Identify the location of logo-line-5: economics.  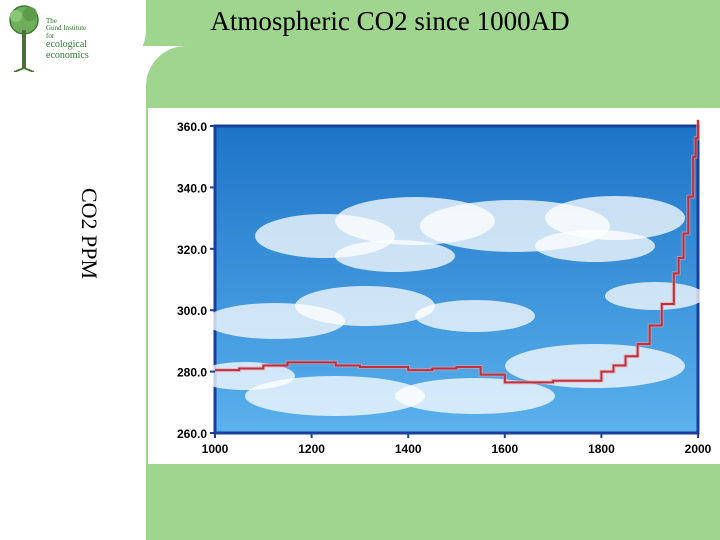
(67, 55).